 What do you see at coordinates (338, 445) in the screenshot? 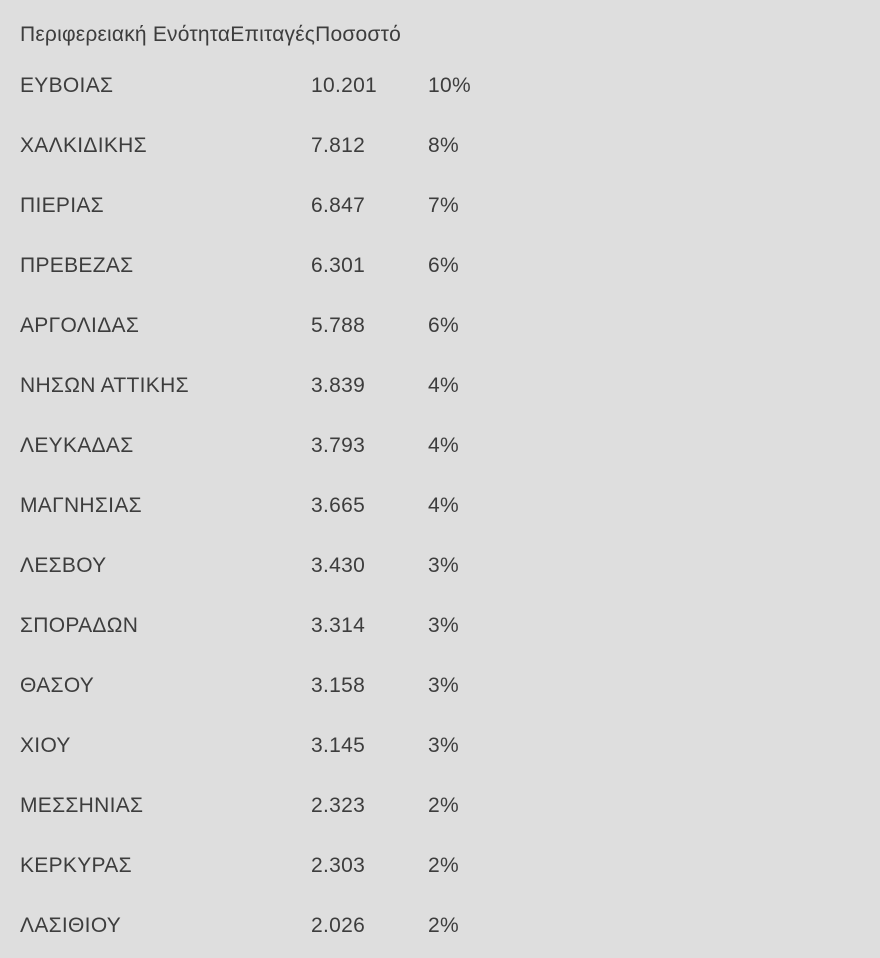
I see `cell-checks: 3.793` at bounding box center [338, 445].